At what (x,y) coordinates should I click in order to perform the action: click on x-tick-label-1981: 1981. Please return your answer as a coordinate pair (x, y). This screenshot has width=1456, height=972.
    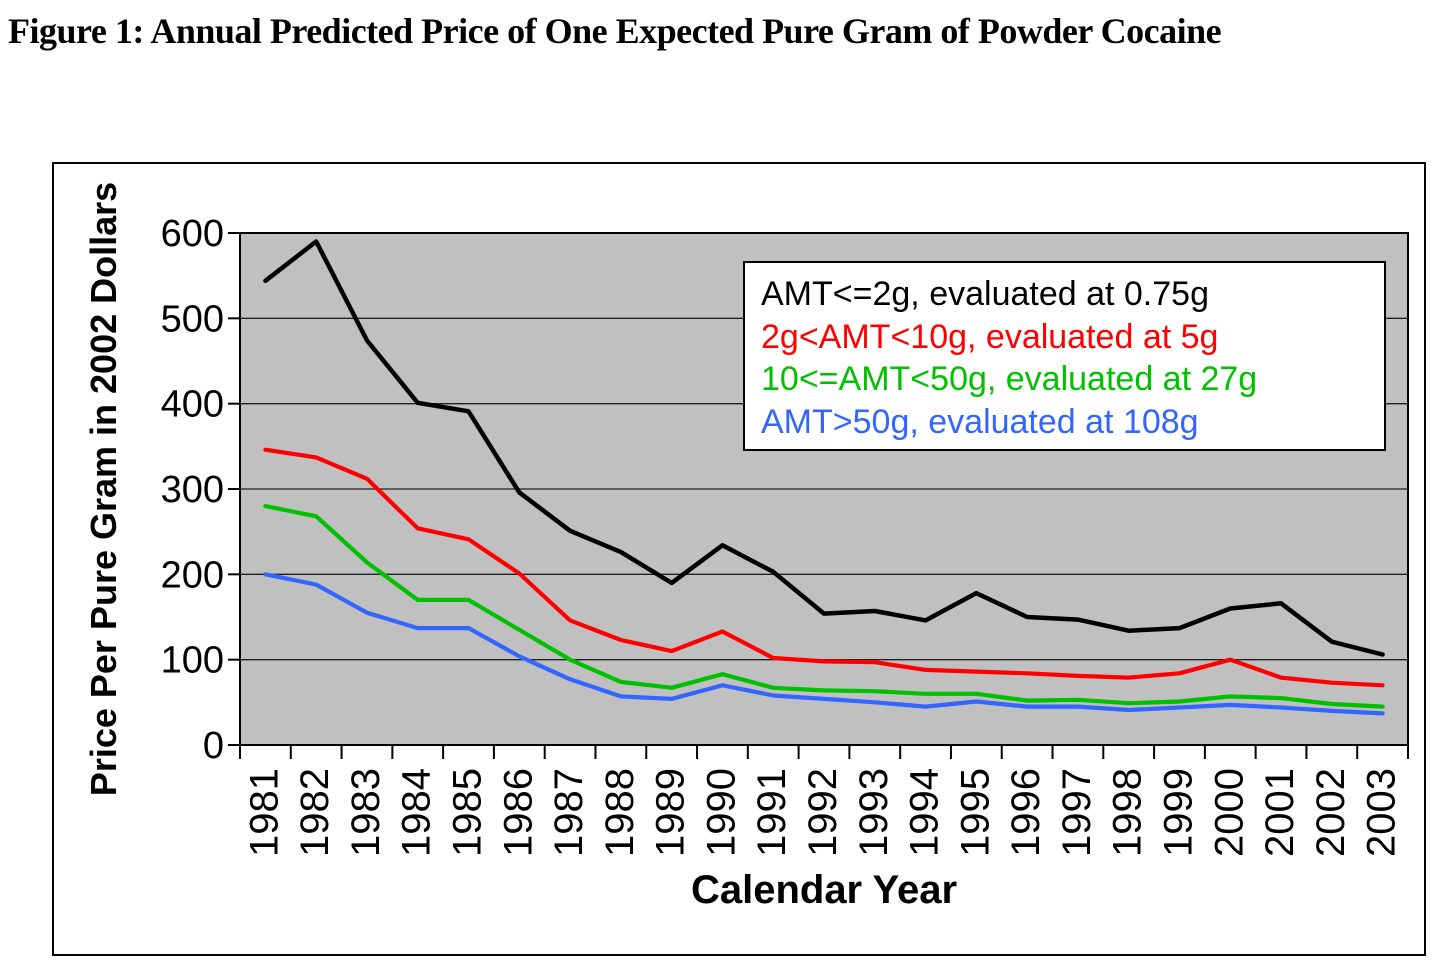
    Looking at the image, I should click on (264, 812).